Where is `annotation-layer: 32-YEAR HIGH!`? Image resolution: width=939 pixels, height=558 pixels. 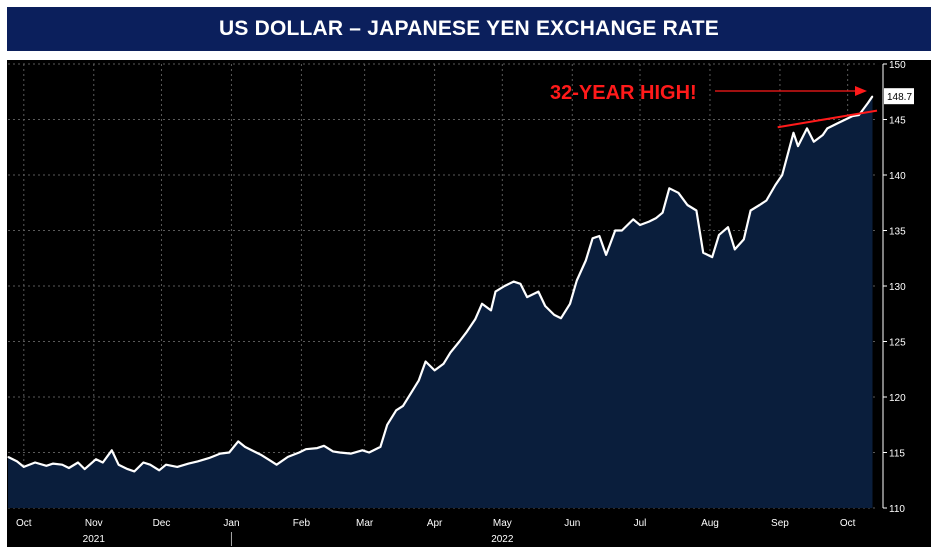 annotation-layer: 32-YEAR HIGH! is located at coordinates (714, 105).